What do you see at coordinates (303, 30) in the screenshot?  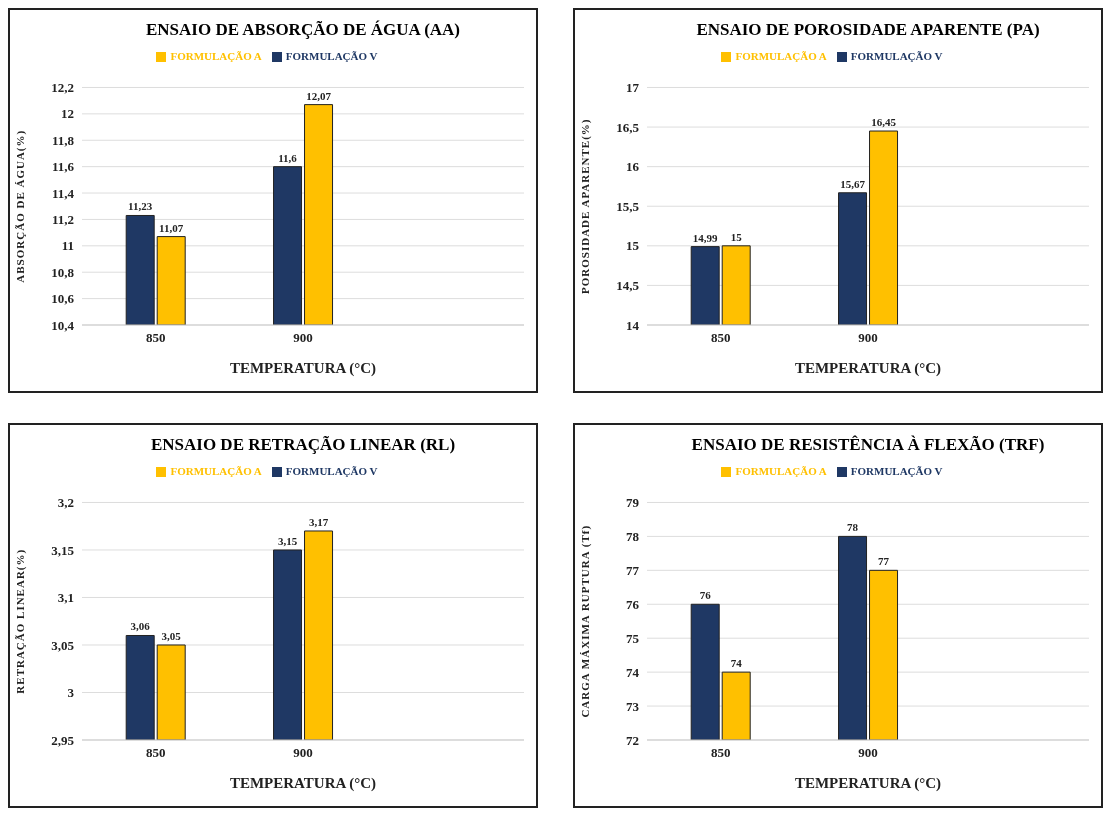 I see `chart-title: ENSAIO DE ABSORÇÃO DE ÁGUA (AA)` at bounding box center [303, 30].